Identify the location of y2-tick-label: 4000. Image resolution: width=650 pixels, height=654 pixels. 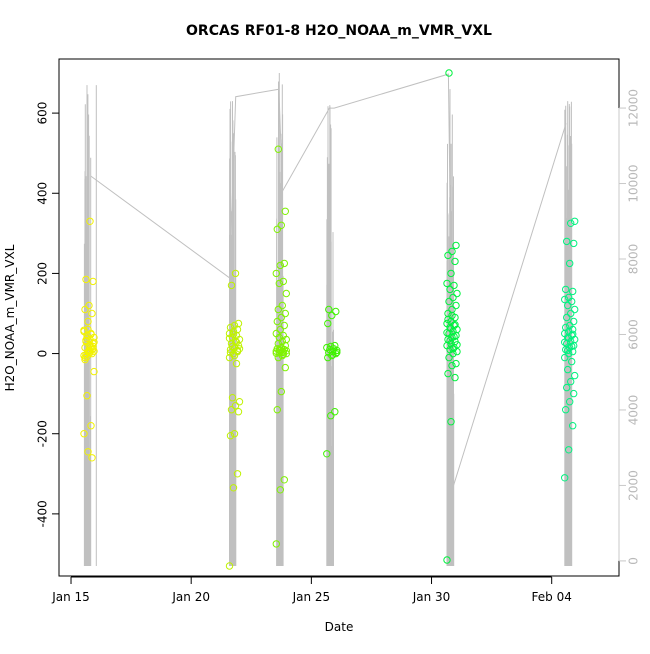
(634, 410).